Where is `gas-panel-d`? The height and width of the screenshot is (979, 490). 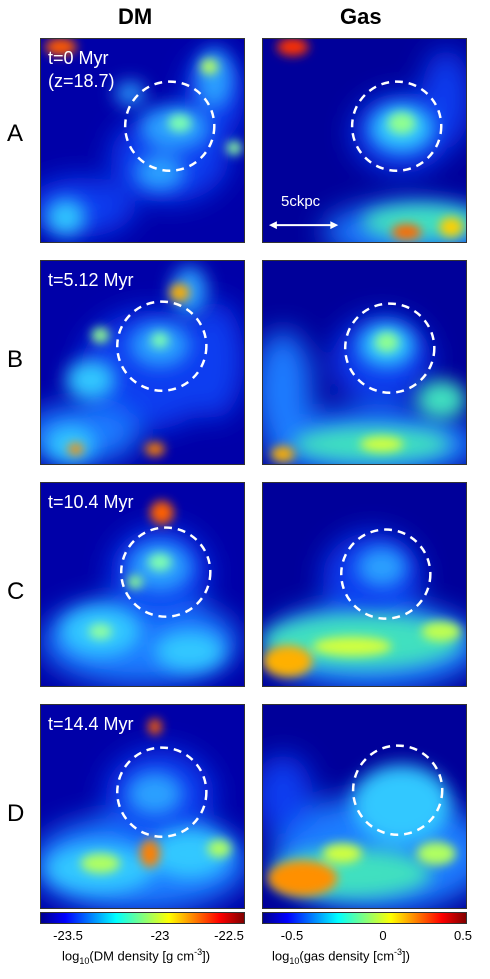 gas-panel-d is located at coordinates (364, 806).